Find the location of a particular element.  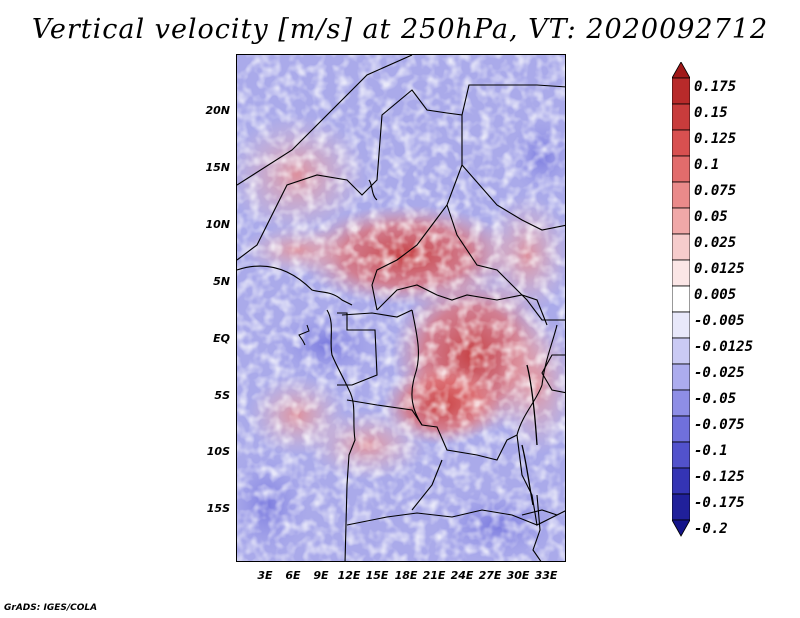

colorbar-level-label: -0.005 is located at coordinates (719, 321).